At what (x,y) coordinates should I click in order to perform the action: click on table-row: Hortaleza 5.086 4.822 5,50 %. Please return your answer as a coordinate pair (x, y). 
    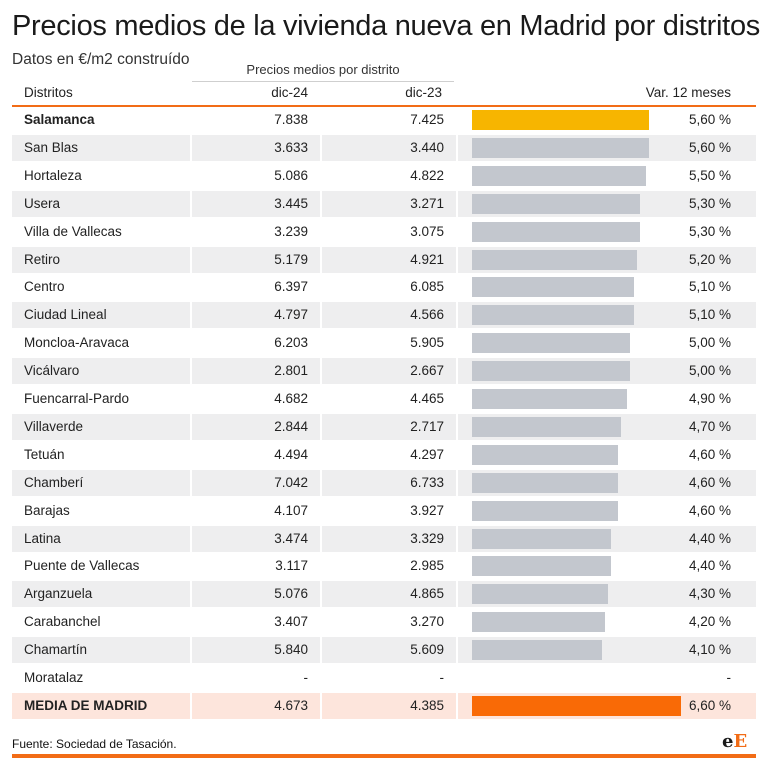
    Looking at the image, I should click on (384, 177).